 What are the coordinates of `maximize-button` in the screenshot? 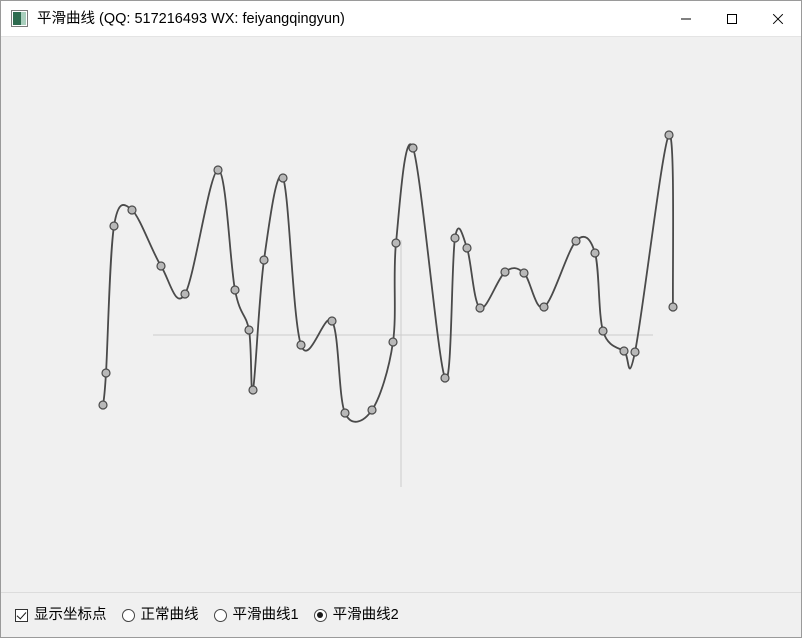 It's located at (732, 19).